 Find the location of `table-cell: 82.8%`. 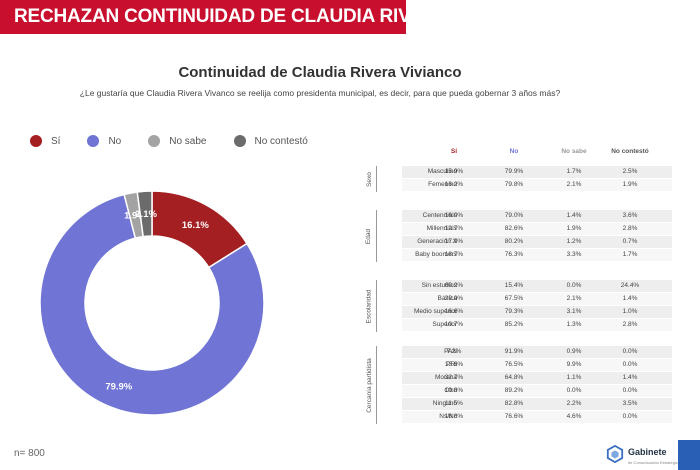

table-cell: 82.8% is located at coordinates (514, 403).